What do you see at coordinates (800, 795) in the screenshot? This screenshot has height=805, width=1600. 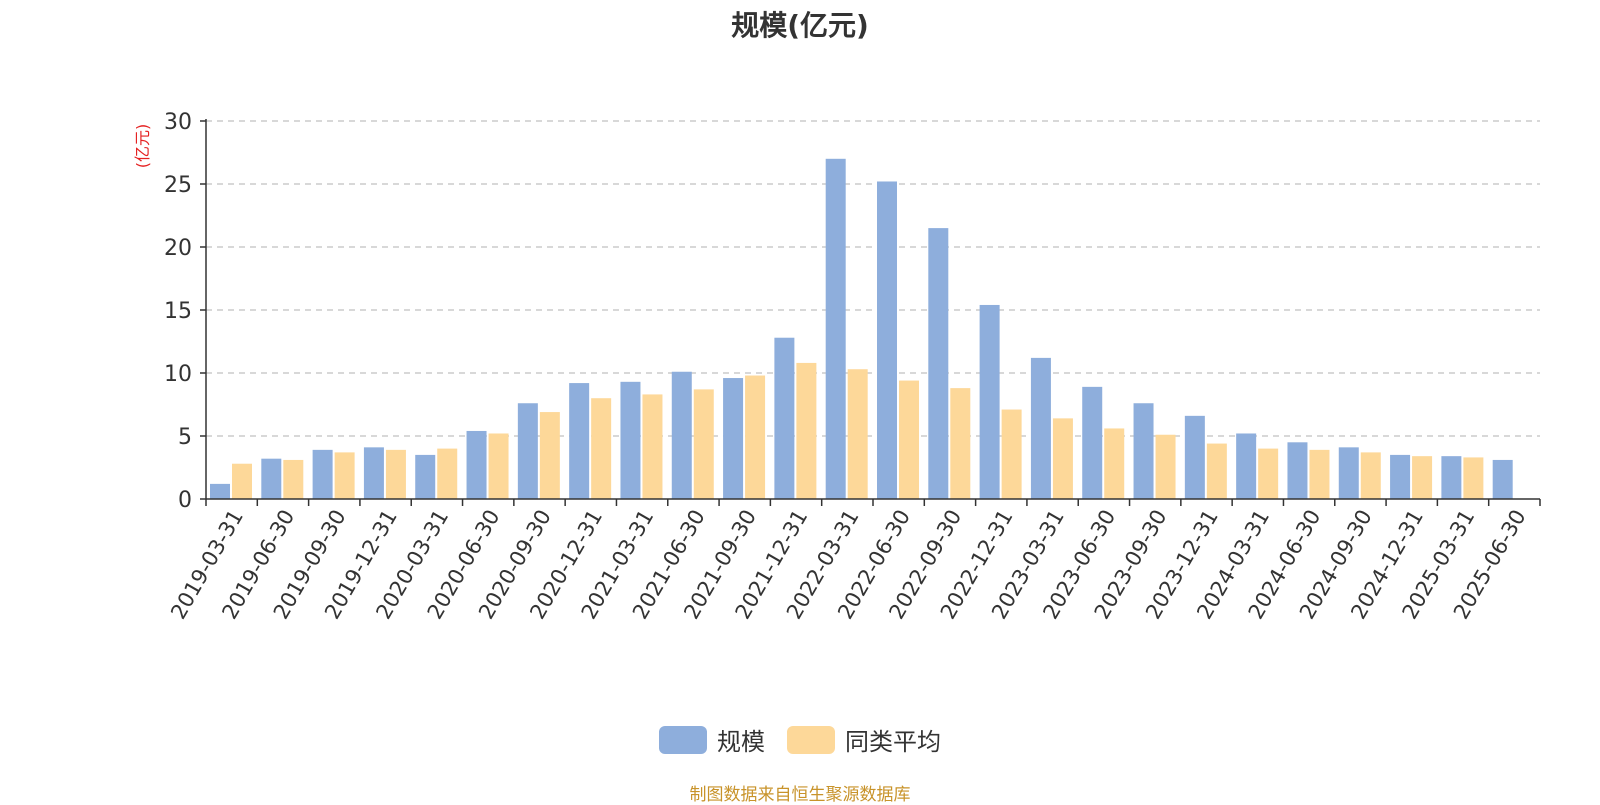 I see `data-source-note: 制图数据来自恒生聚源数据库` at bounding box center [800, 795].